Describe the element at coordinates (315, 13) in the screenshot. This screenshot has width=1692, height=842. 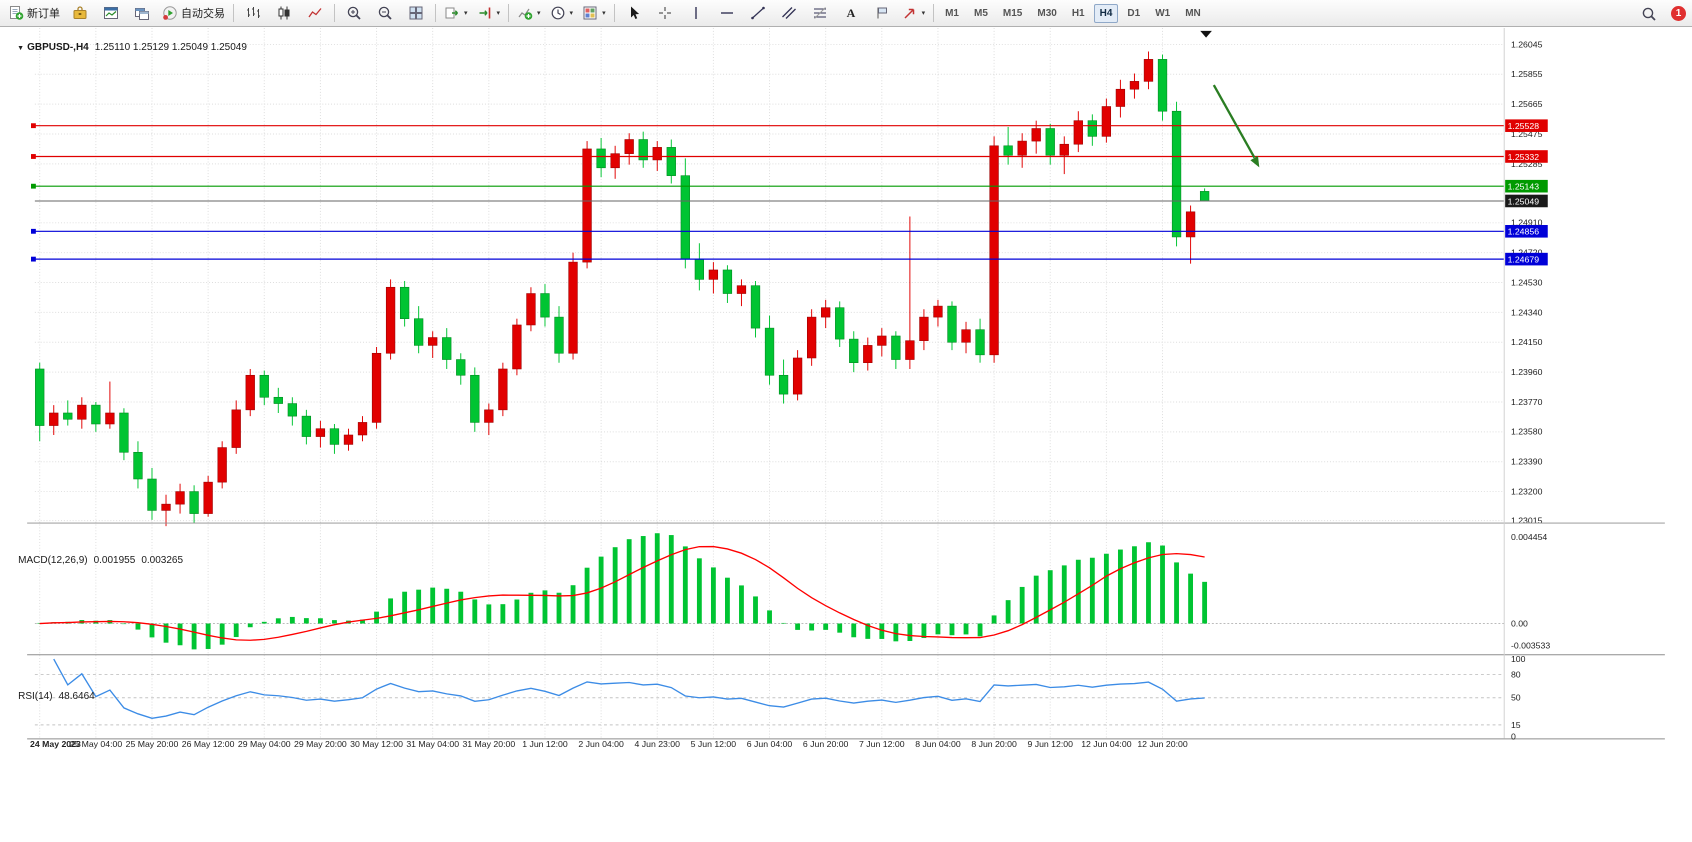
I see `line-chart-button` at that location.